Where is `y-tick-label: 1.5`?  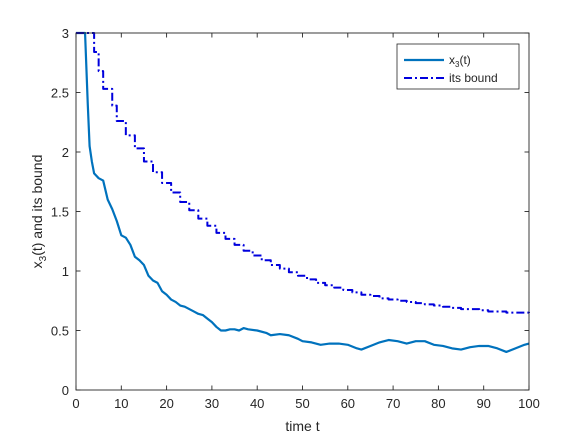
y-tick-label: 1.5 is located at coordinates (60, 212).